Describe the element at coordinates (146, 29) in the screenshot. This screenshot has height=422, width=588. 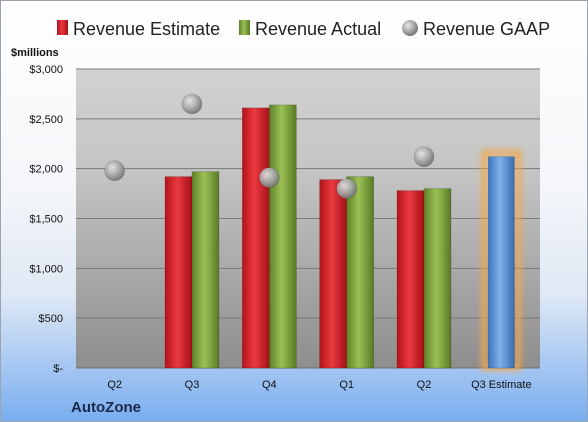
I see `legend-label-estimate: Revenue Estimate` at that location.